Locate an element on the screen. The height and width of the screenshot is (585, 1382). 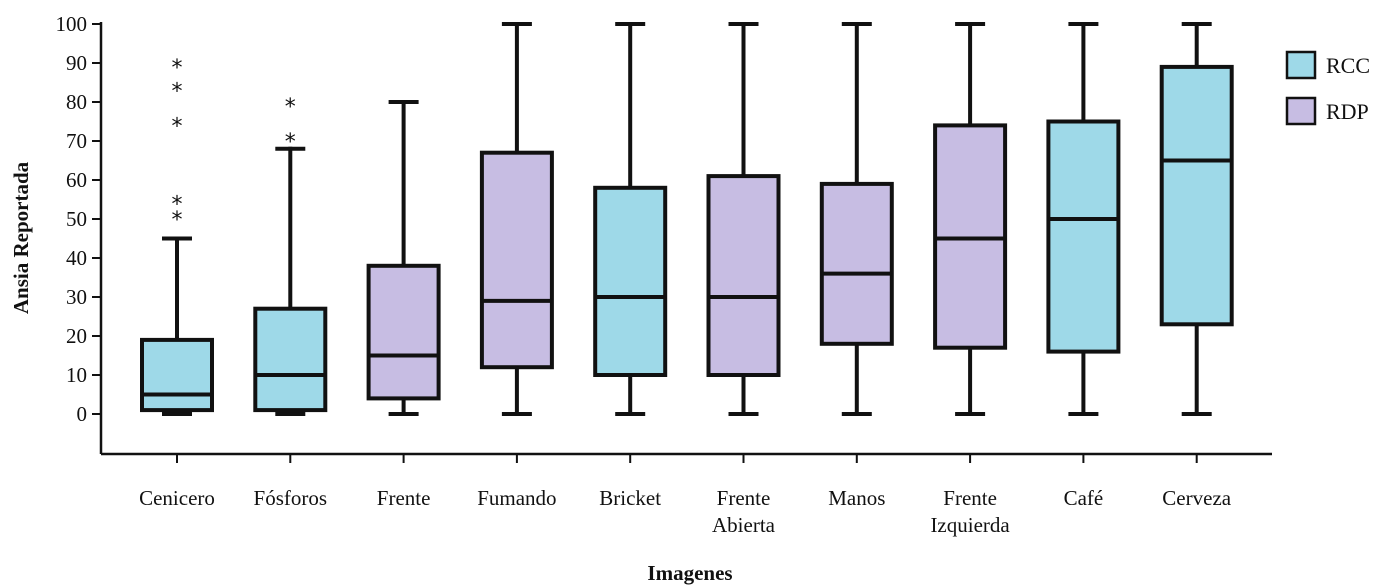
x-tick-label: Fumando is located at coordinates (516, 498).